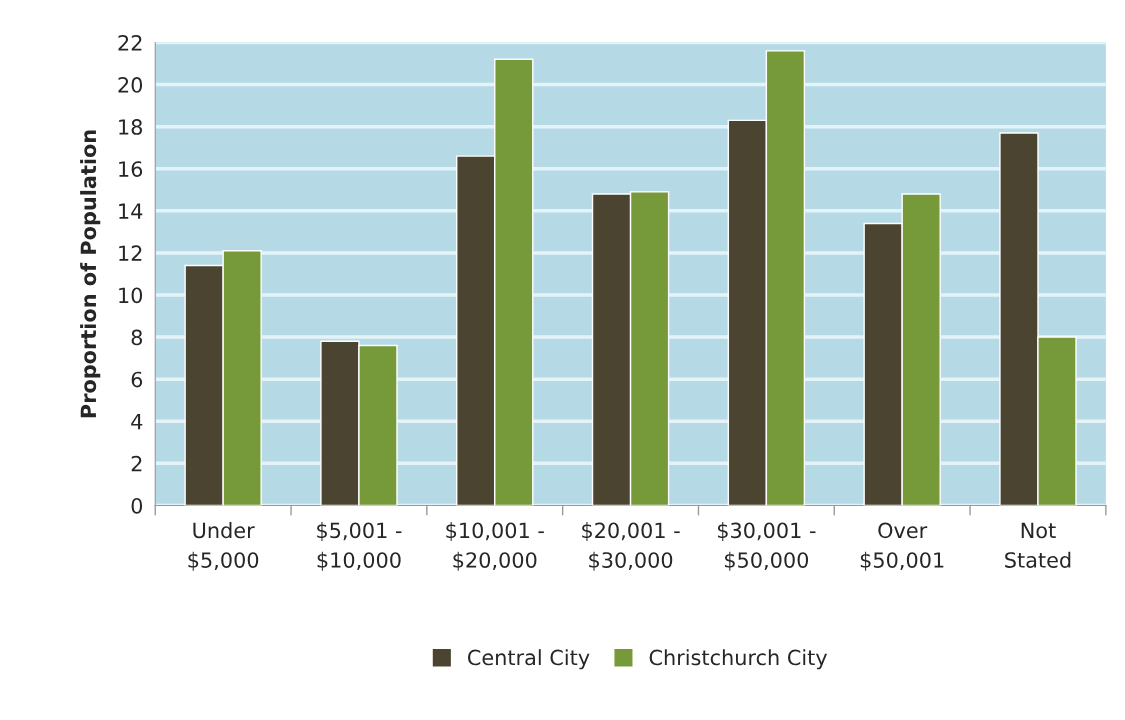  Describe the element at coordinates (130, 42) in the screenshot. I see `y-tick-label: 22` at that location.